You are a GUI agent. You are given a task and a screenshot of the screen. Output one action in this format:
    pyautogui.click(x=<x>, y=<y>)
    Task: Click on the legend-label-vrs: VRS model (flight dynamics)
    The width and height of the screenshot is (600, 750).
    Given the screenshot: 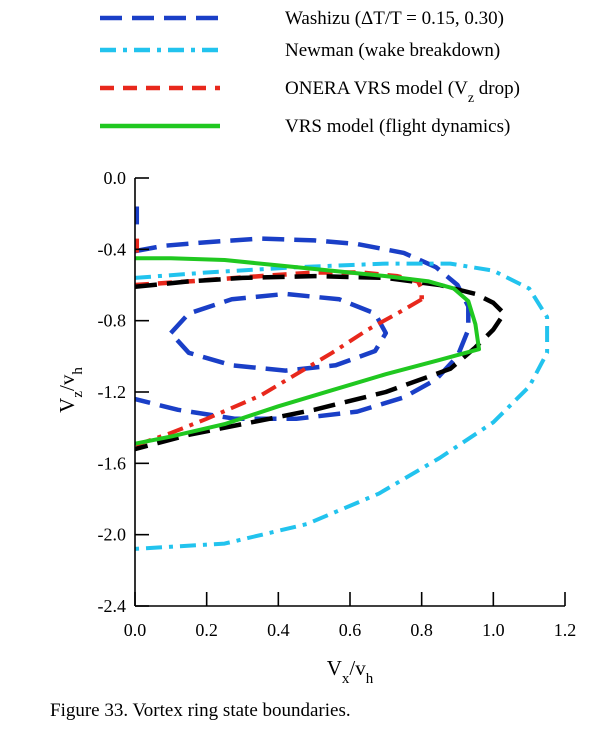 What is the action you would take?
    pyautogui.click(x=397, y=126)
    